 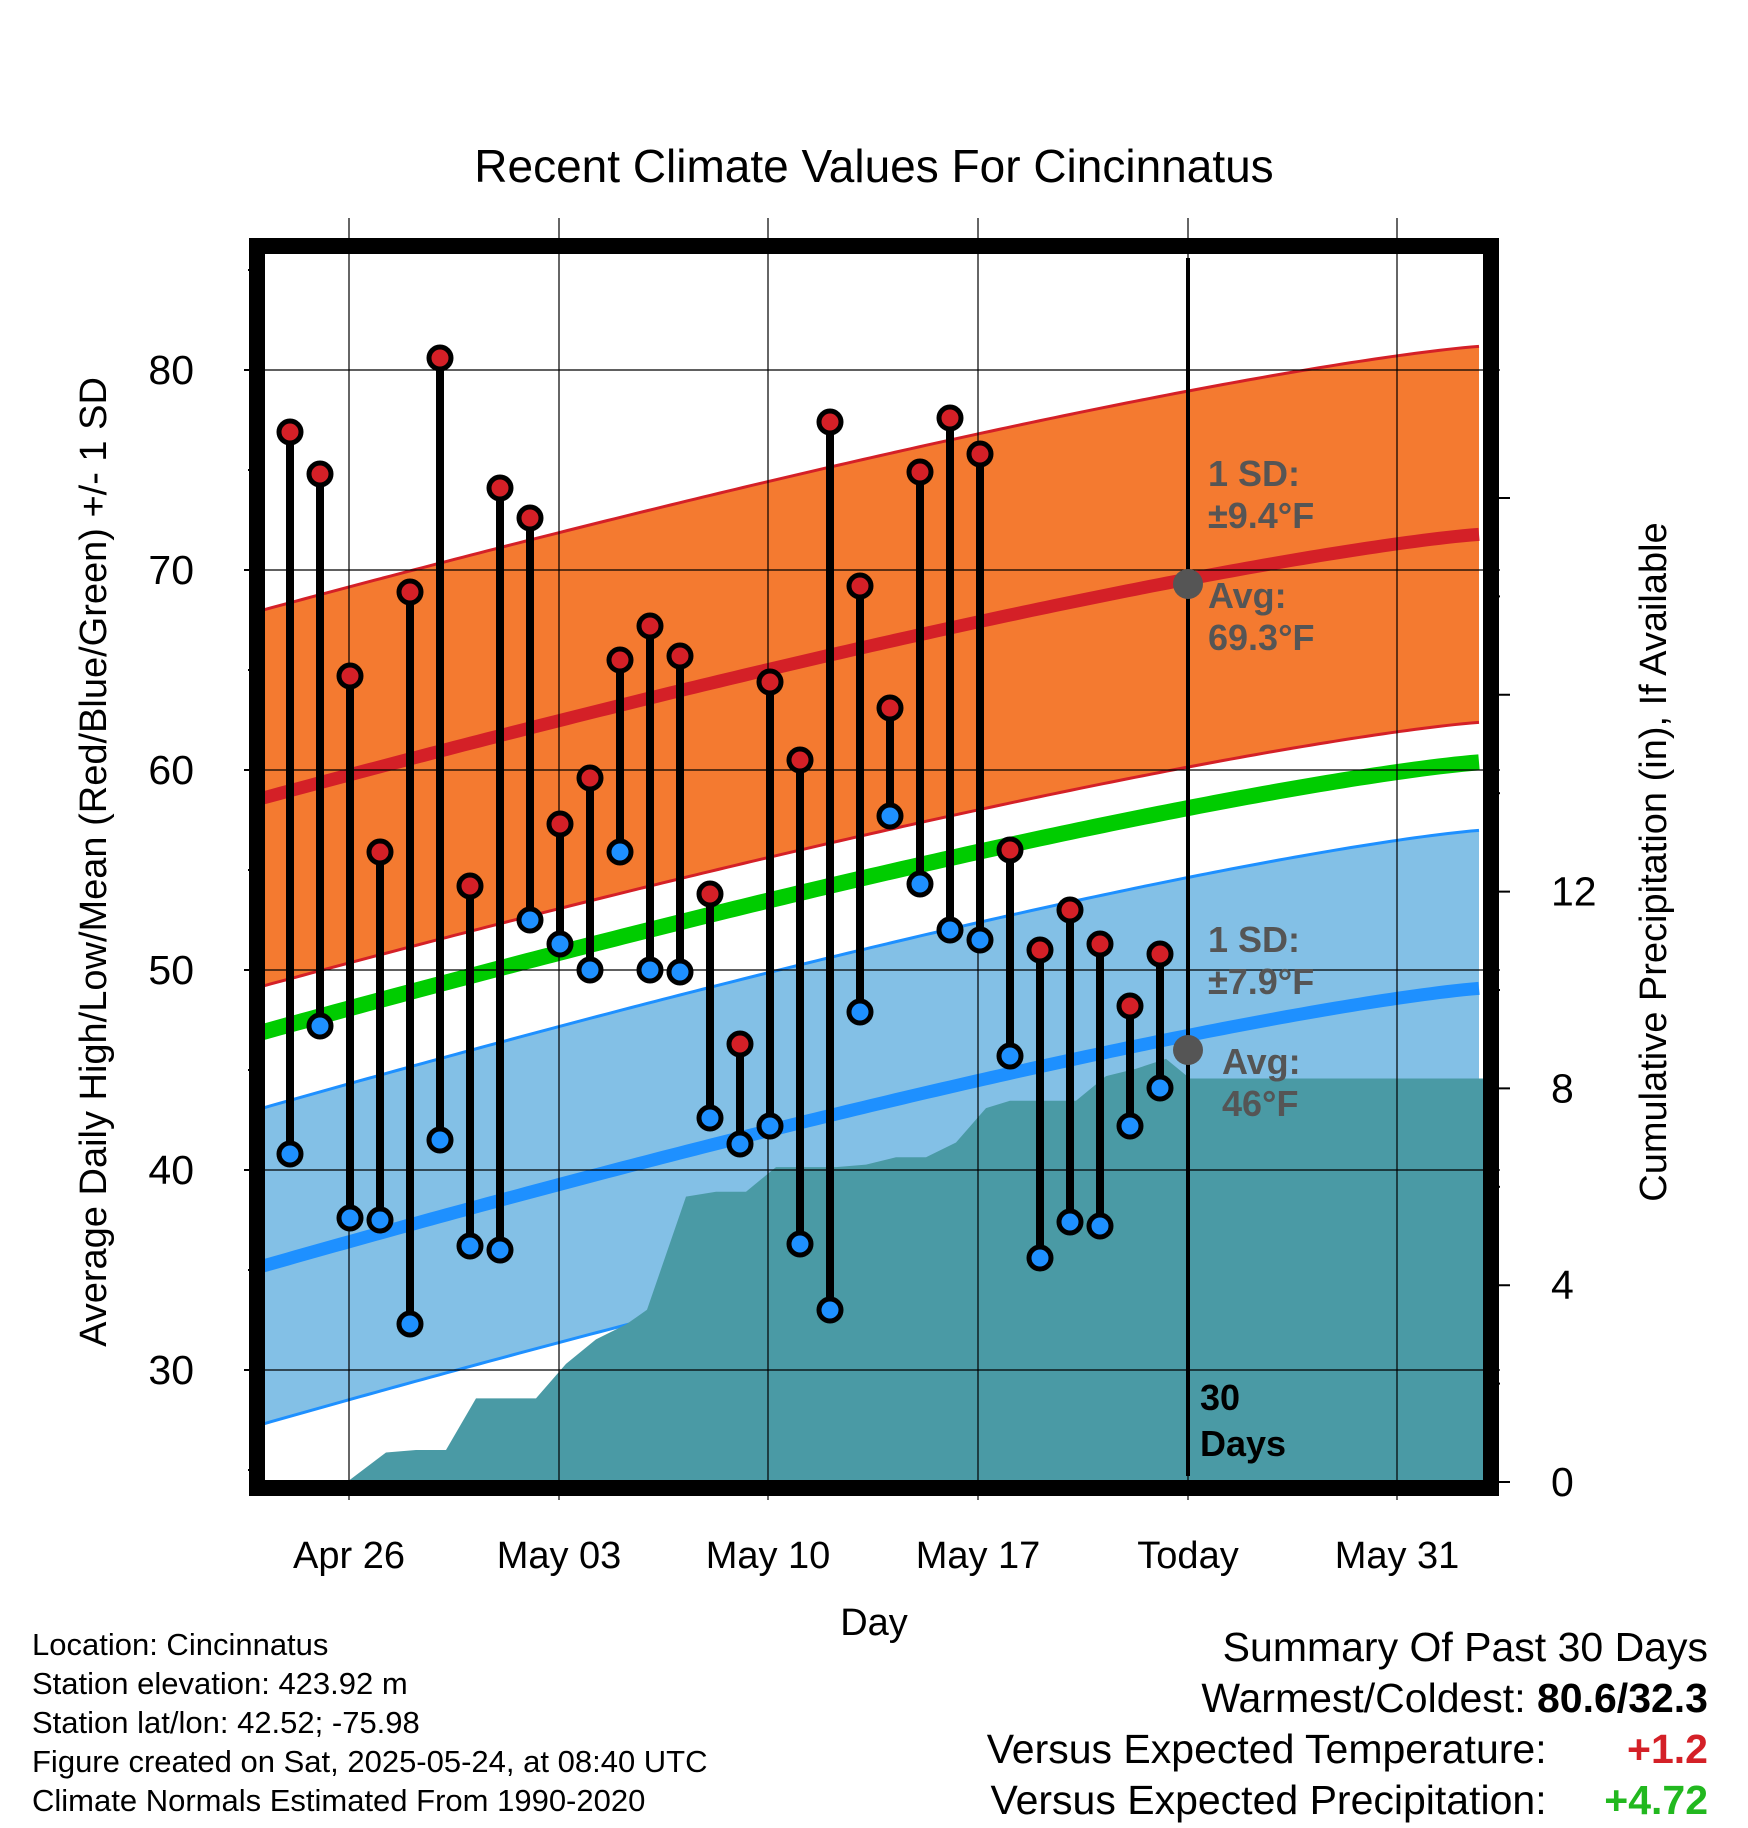 I want to click on x-axis-label: Day, so click(x=874, y=1623).